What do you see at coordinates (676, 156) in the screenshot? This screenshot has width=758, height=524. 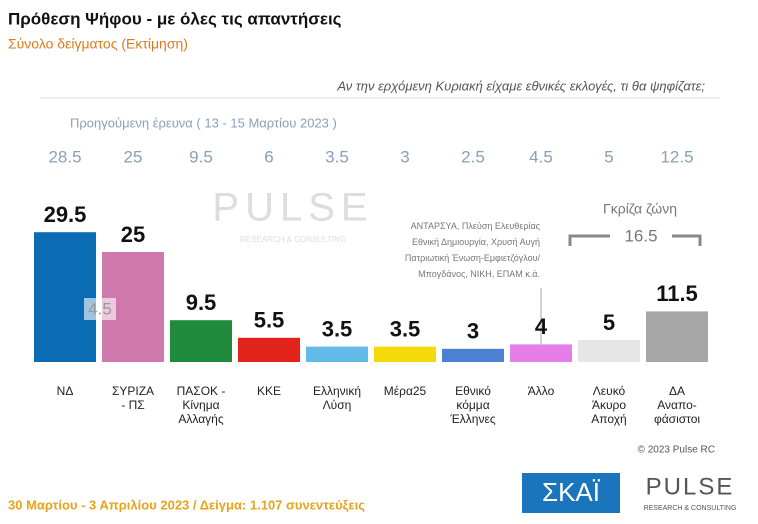 I see `previous-value: 12.5` at bounding box center [676, 156].